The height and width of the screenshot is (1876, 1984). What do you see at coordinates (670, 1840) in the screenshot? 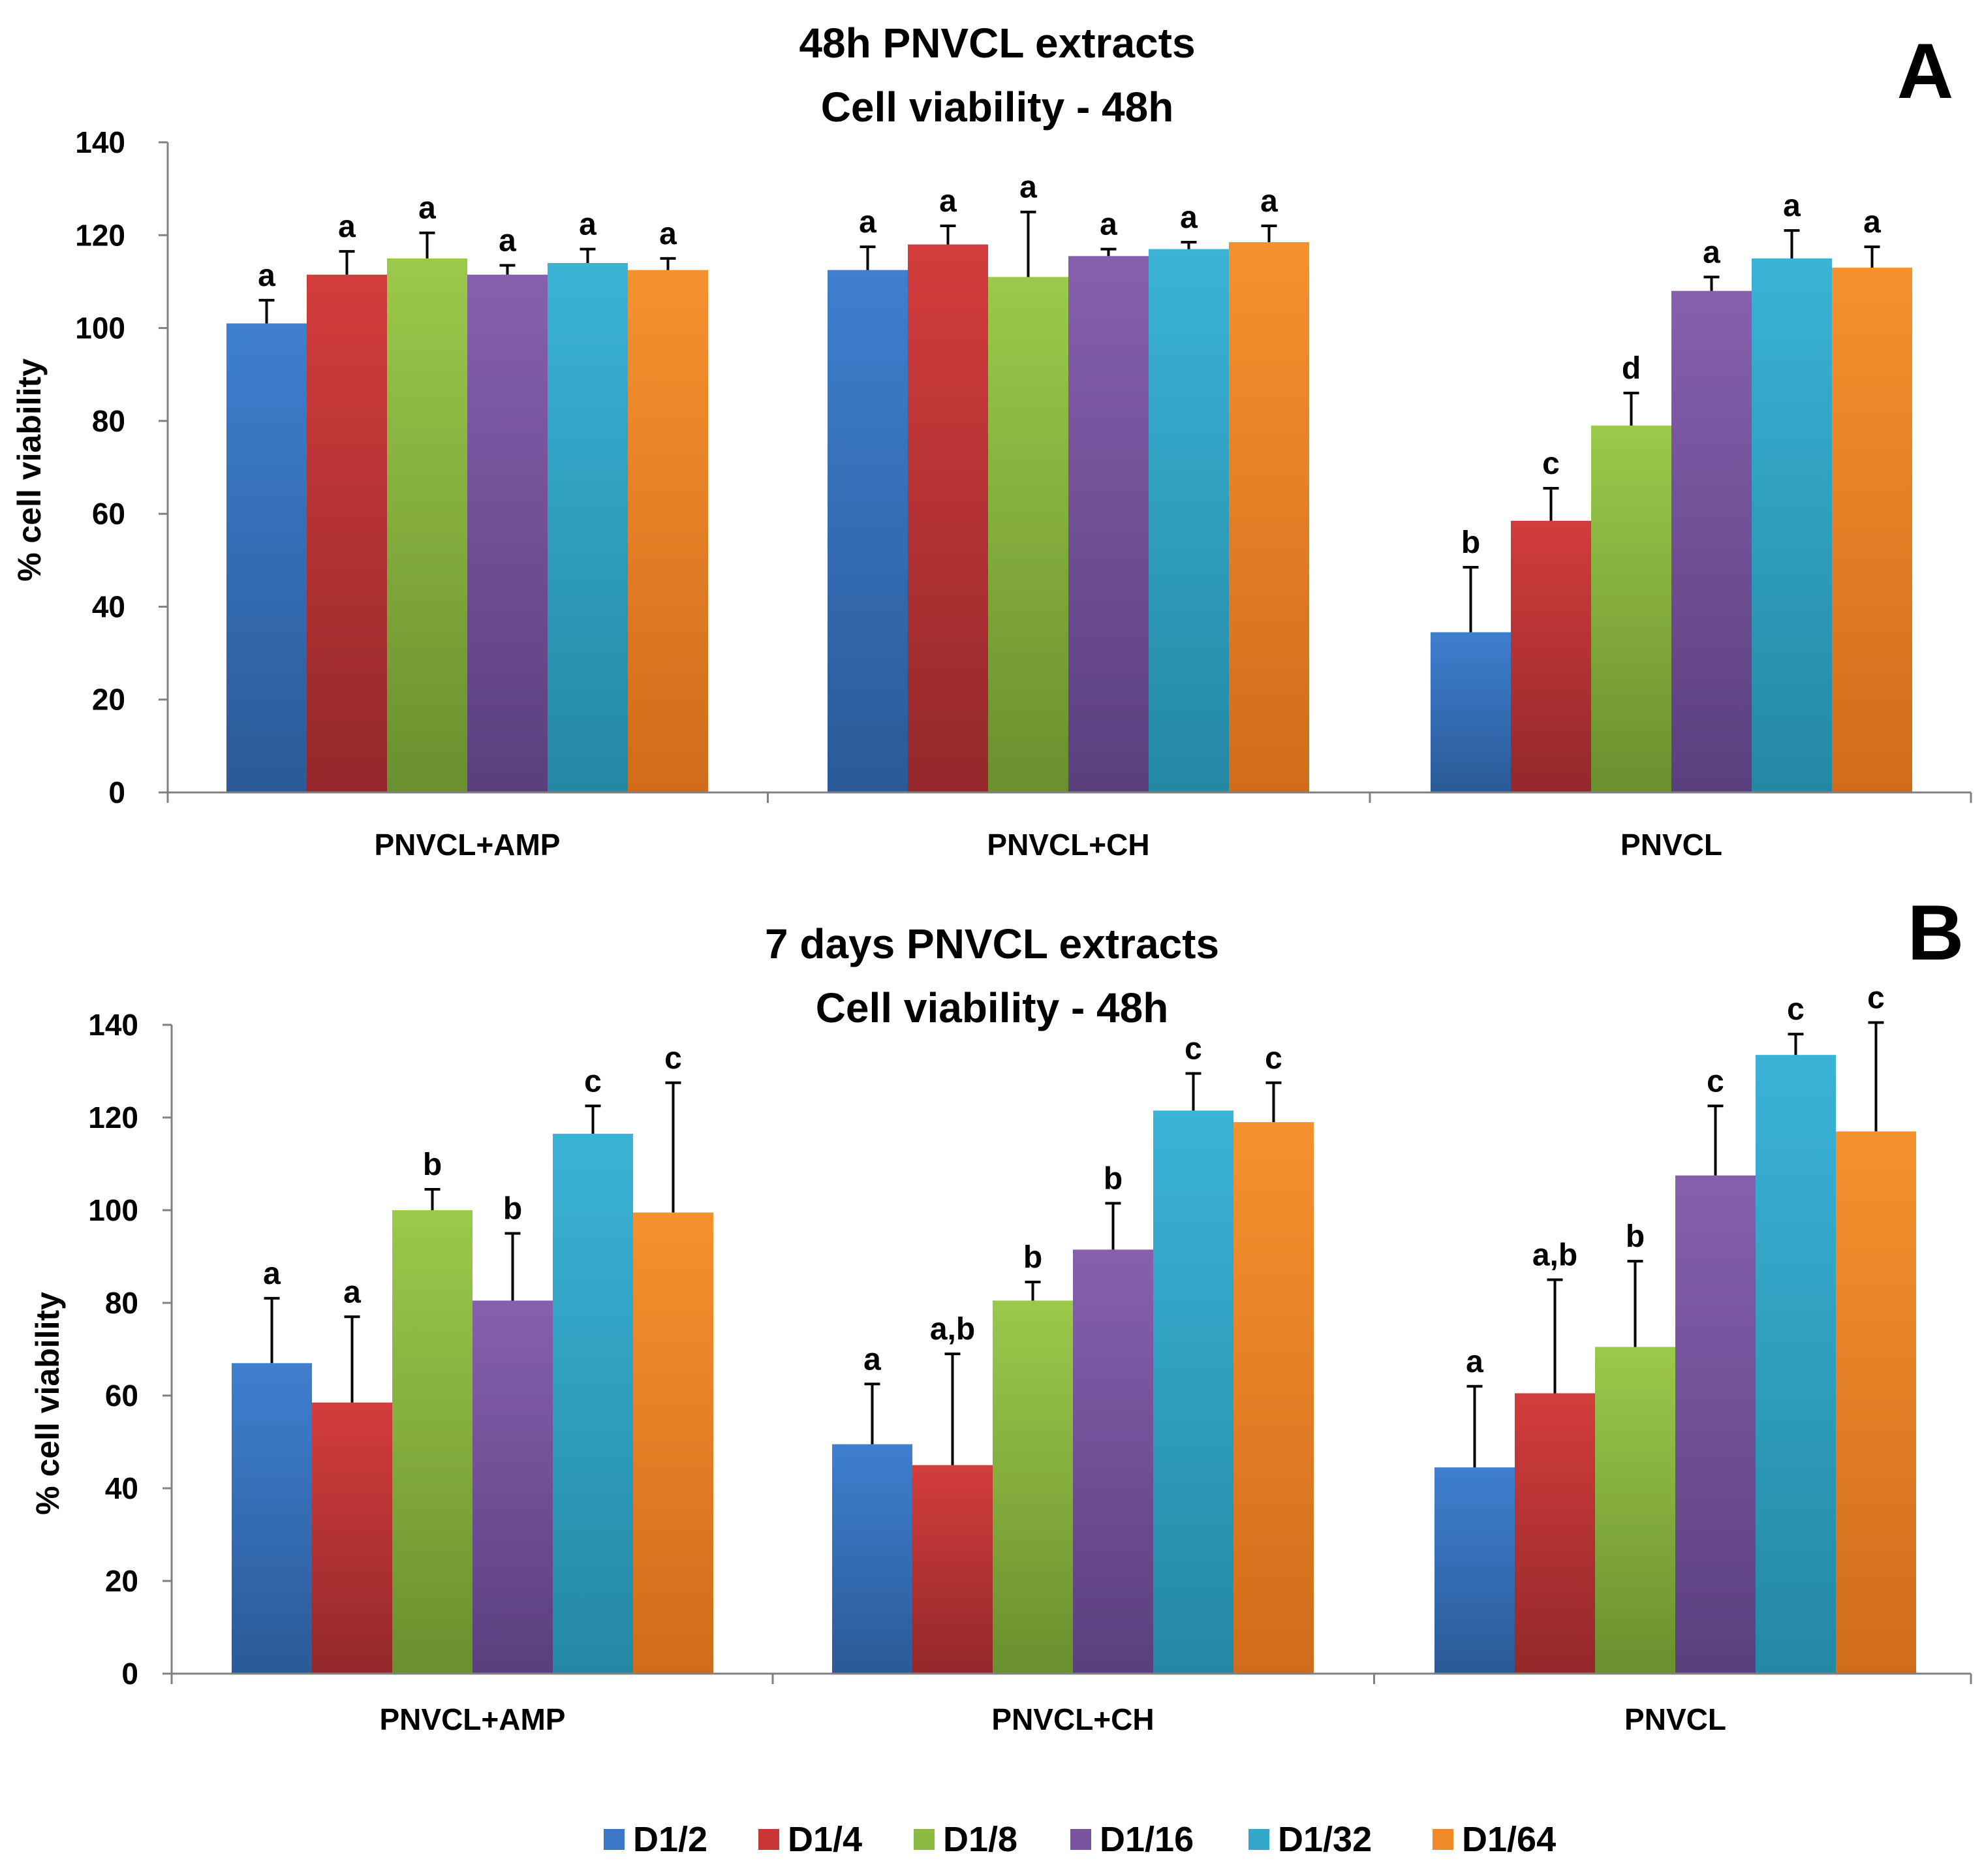
I see `legend-label-d1-2: D1/2` at bounding box center [670, 1840].